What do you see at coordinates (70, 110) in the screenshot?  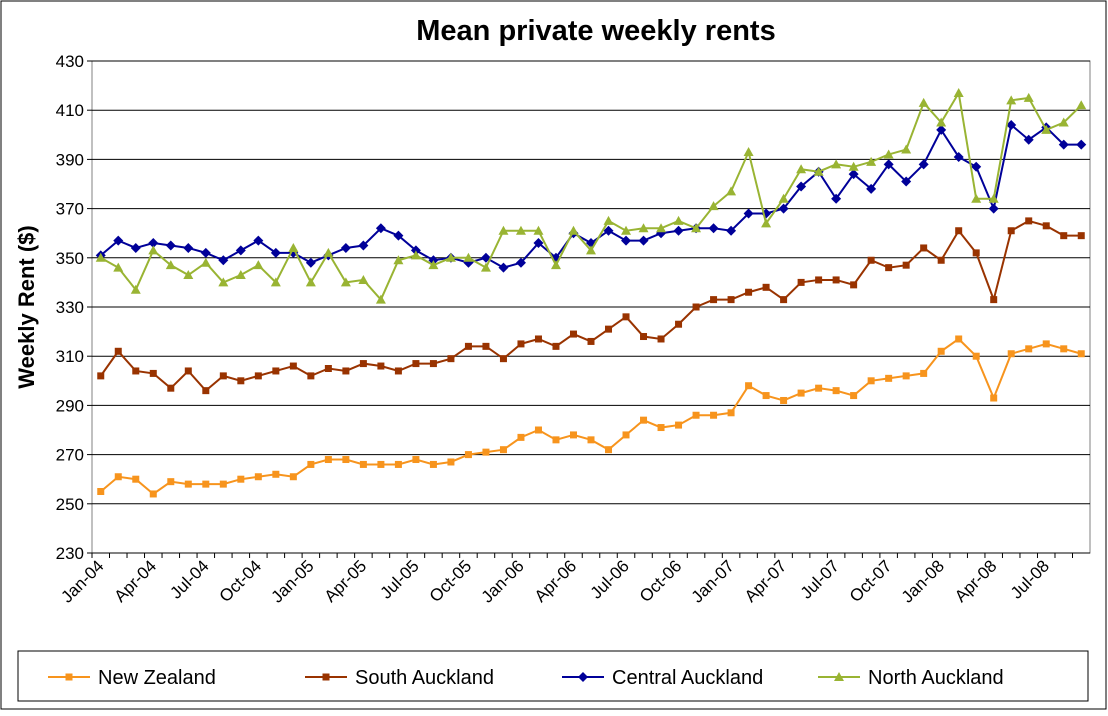 I see `y-tick-label: 410` at bounding box center [70, 110].